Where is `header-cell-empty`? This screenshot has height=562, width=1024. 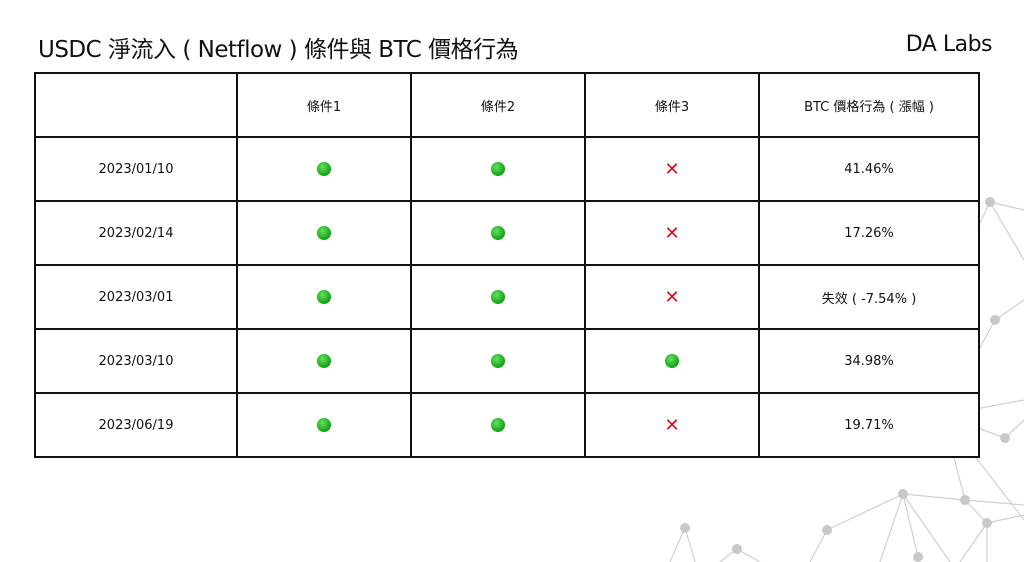 header-cell-empty is located at coordinates (136, 105).